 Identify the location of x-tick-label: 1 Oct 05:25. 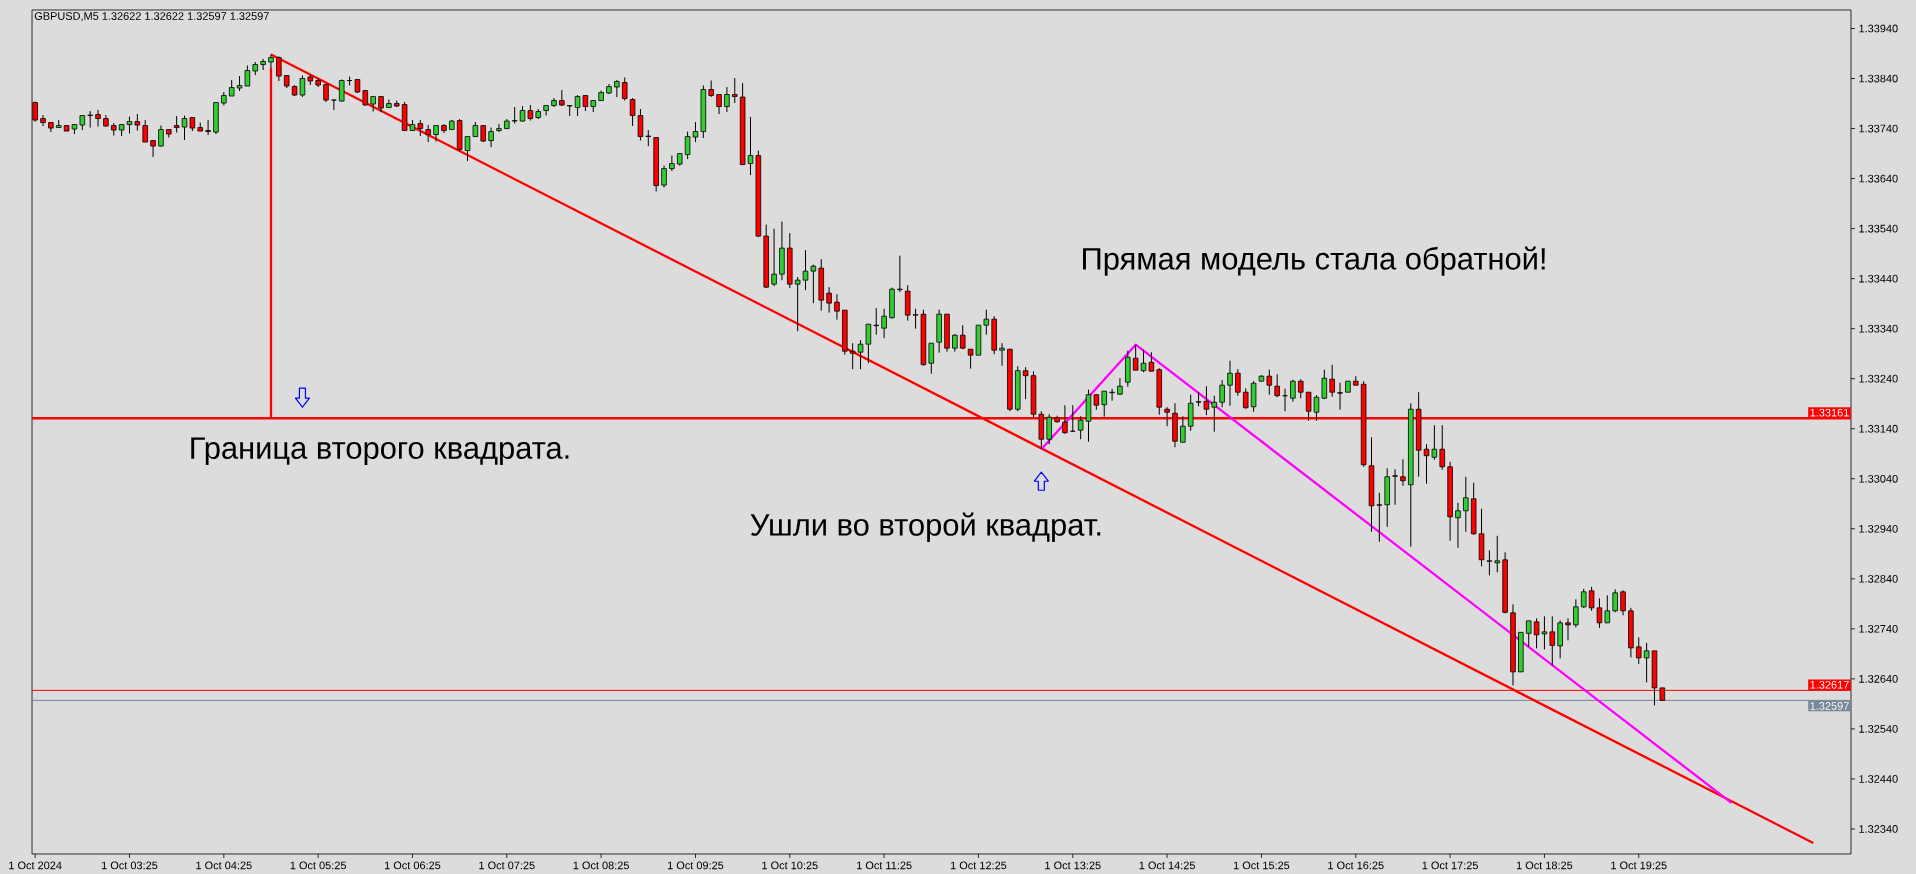
(318, 865).